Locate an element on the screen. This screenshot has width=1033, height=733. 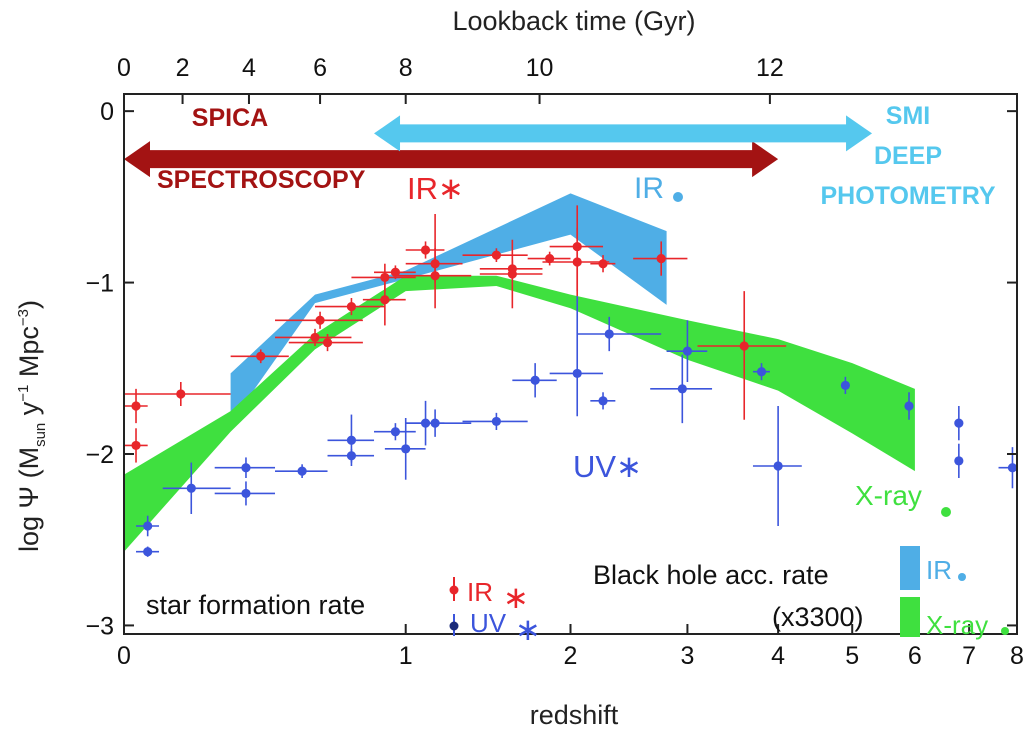
x-tick-label: 2 is located at coordinates (571, 656).